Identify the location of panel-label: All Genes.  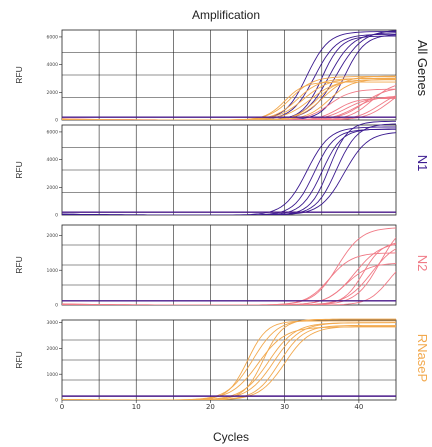
(422, 68).